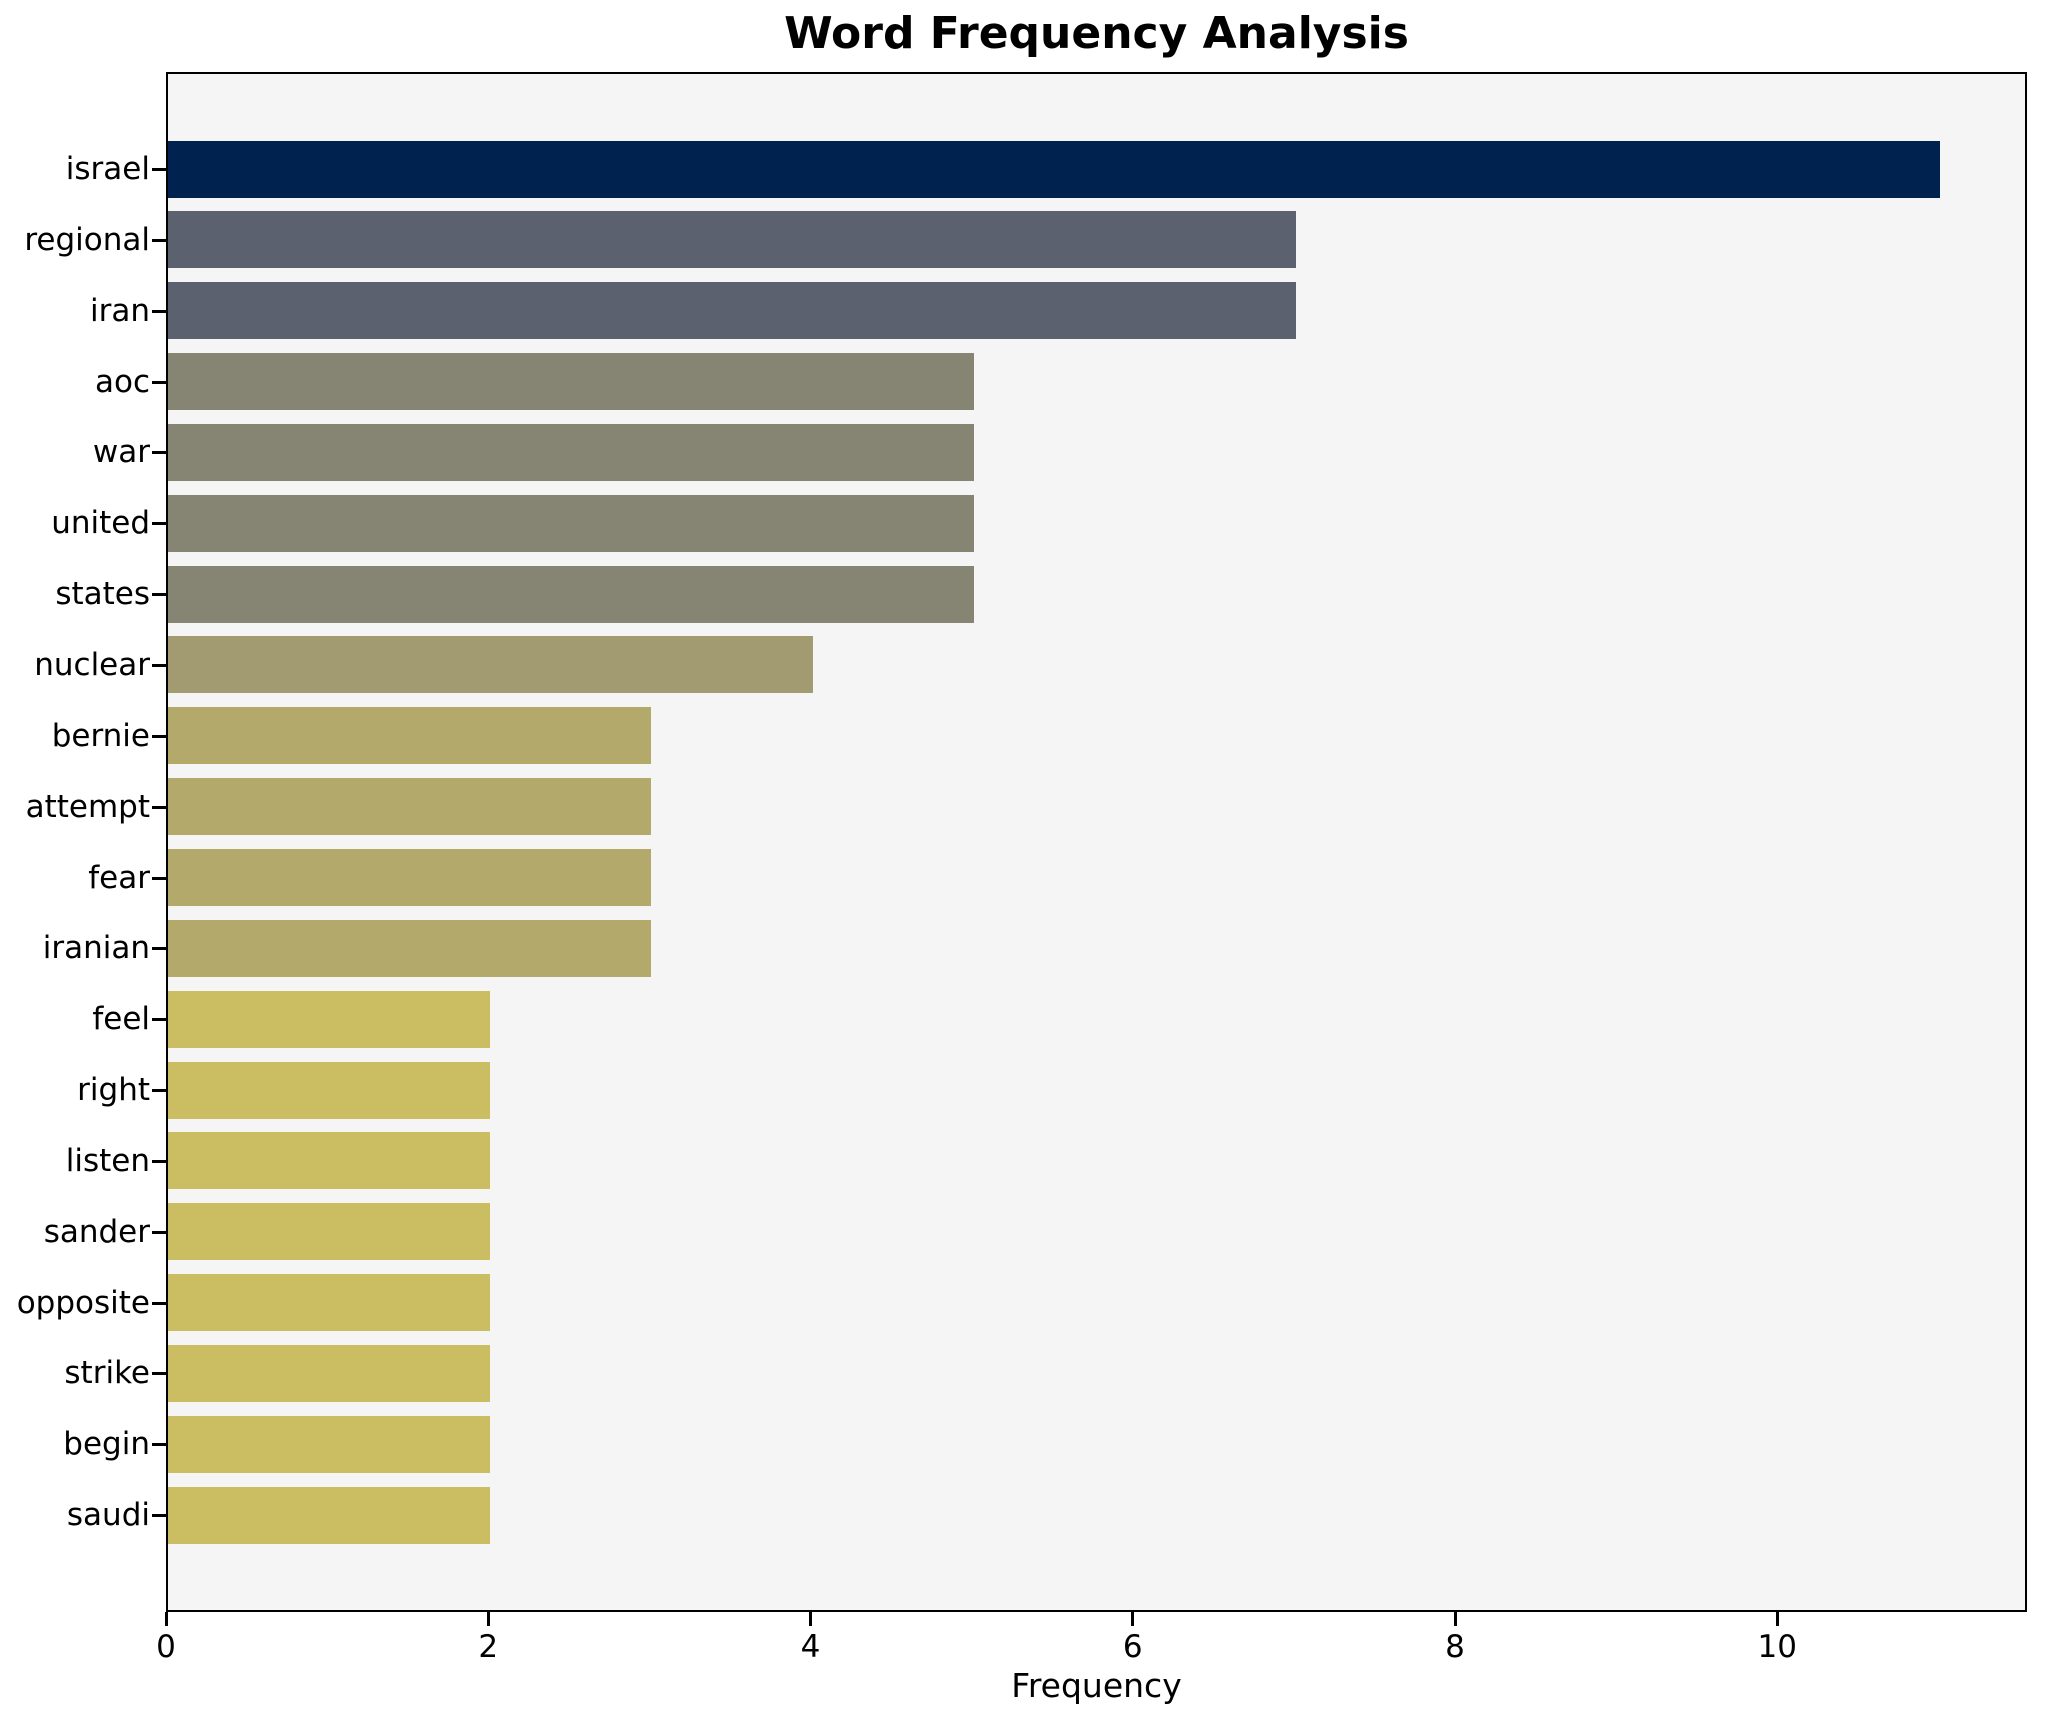  What do you see at coordinates (410, 877) in the screenshot?
I see `bar-fear` at bounding box center [410, 877].